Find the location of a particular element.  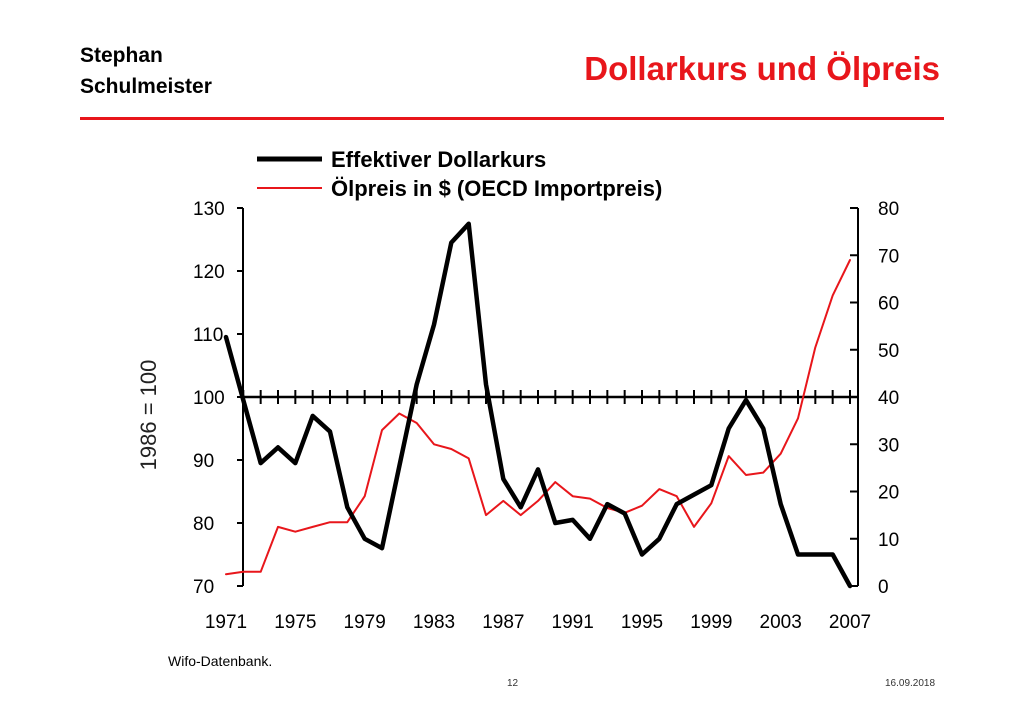

x-axis-tick-label: 1979 is located at coordinates (365, 622).